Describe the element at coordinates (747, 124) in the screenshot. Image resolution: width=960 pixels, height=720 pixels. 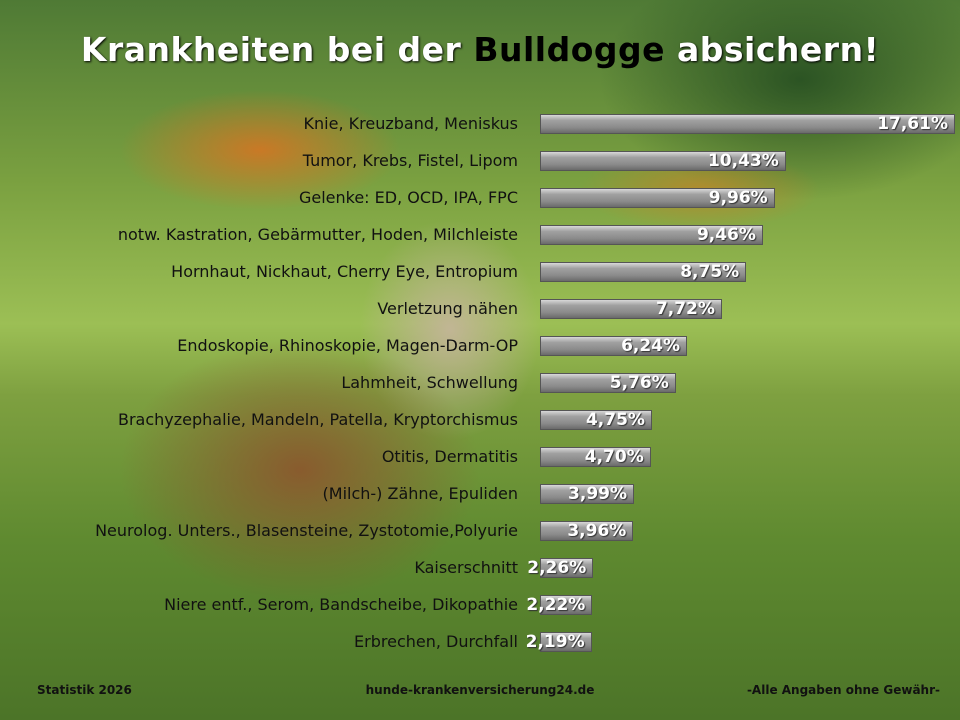
I see `bar: 17,61%` at that location.